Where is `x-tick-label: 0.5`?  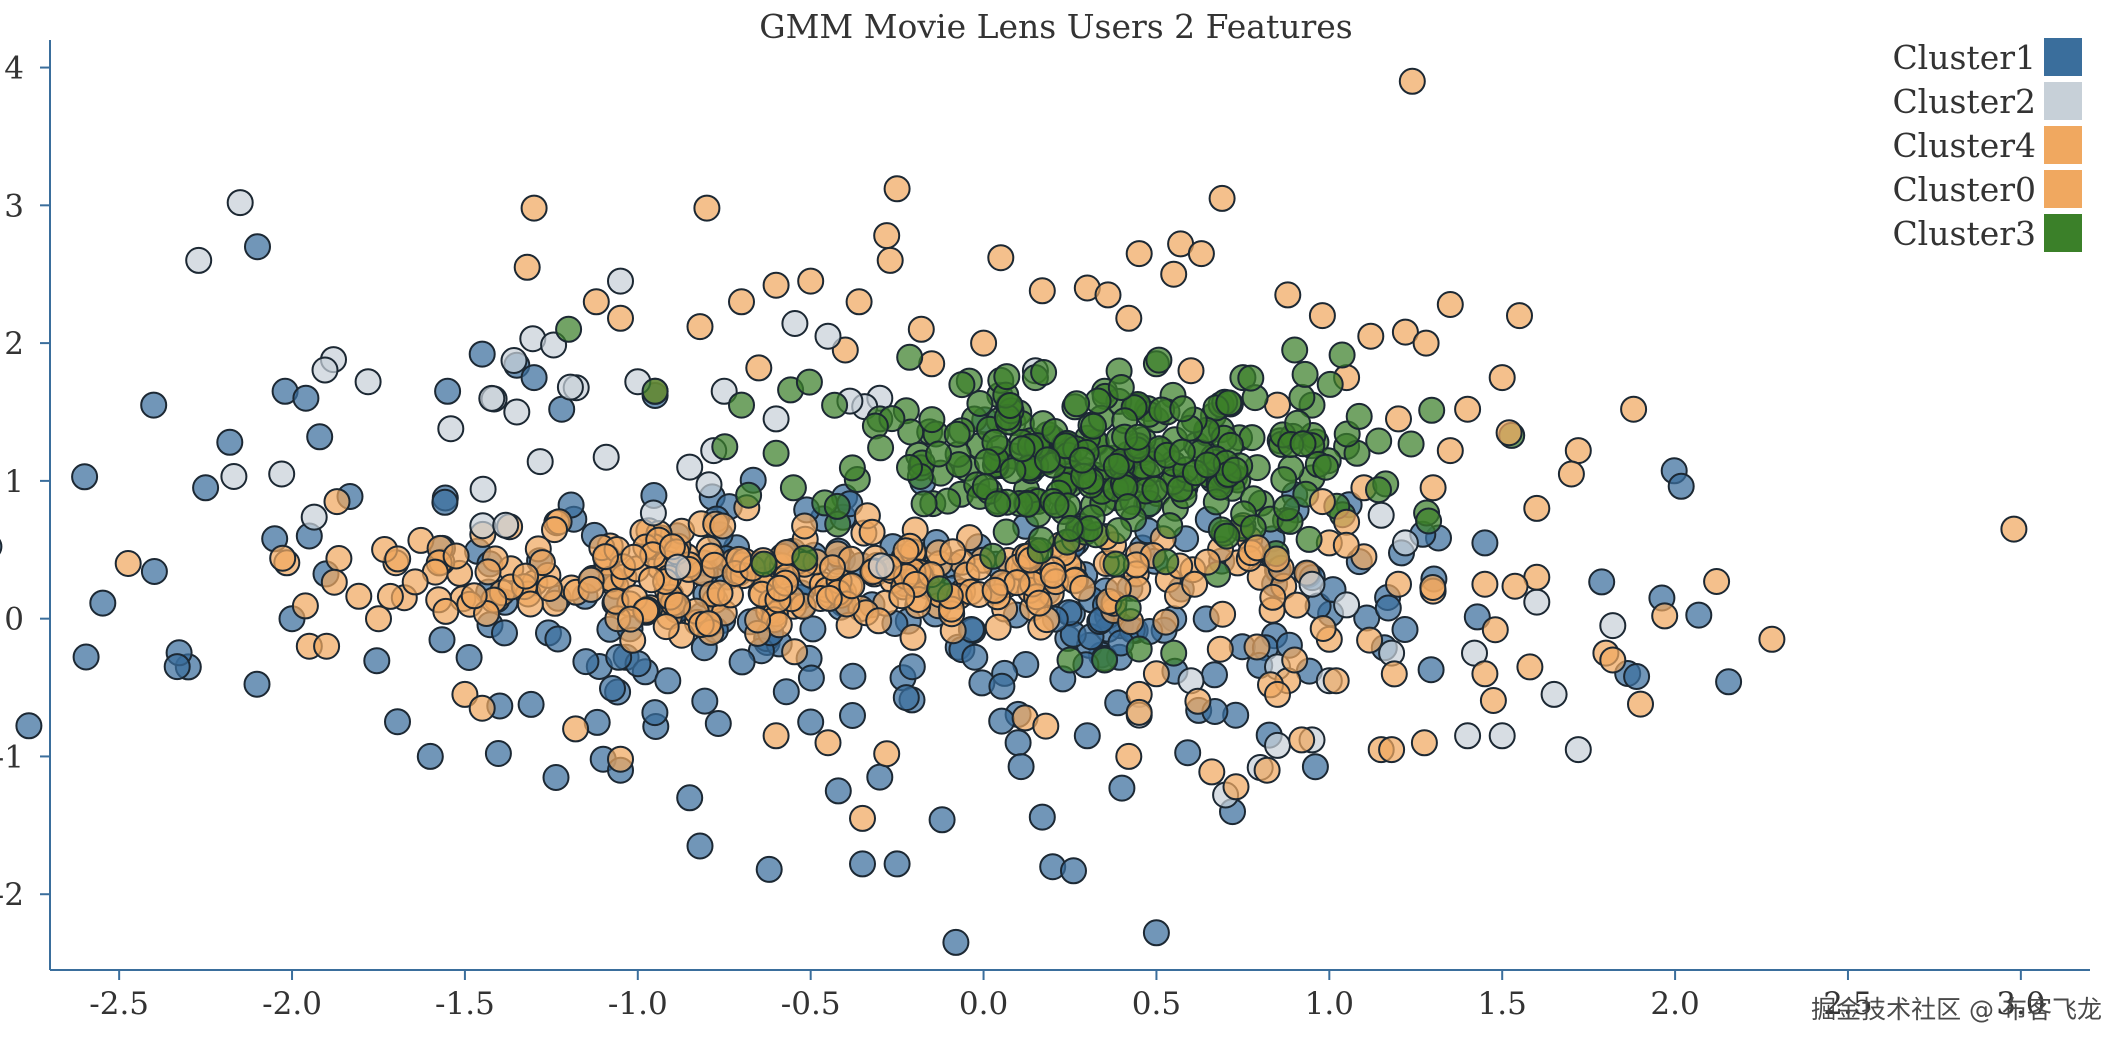 x-tick-label: 0.5 is located at coordinates (1156, 1004).